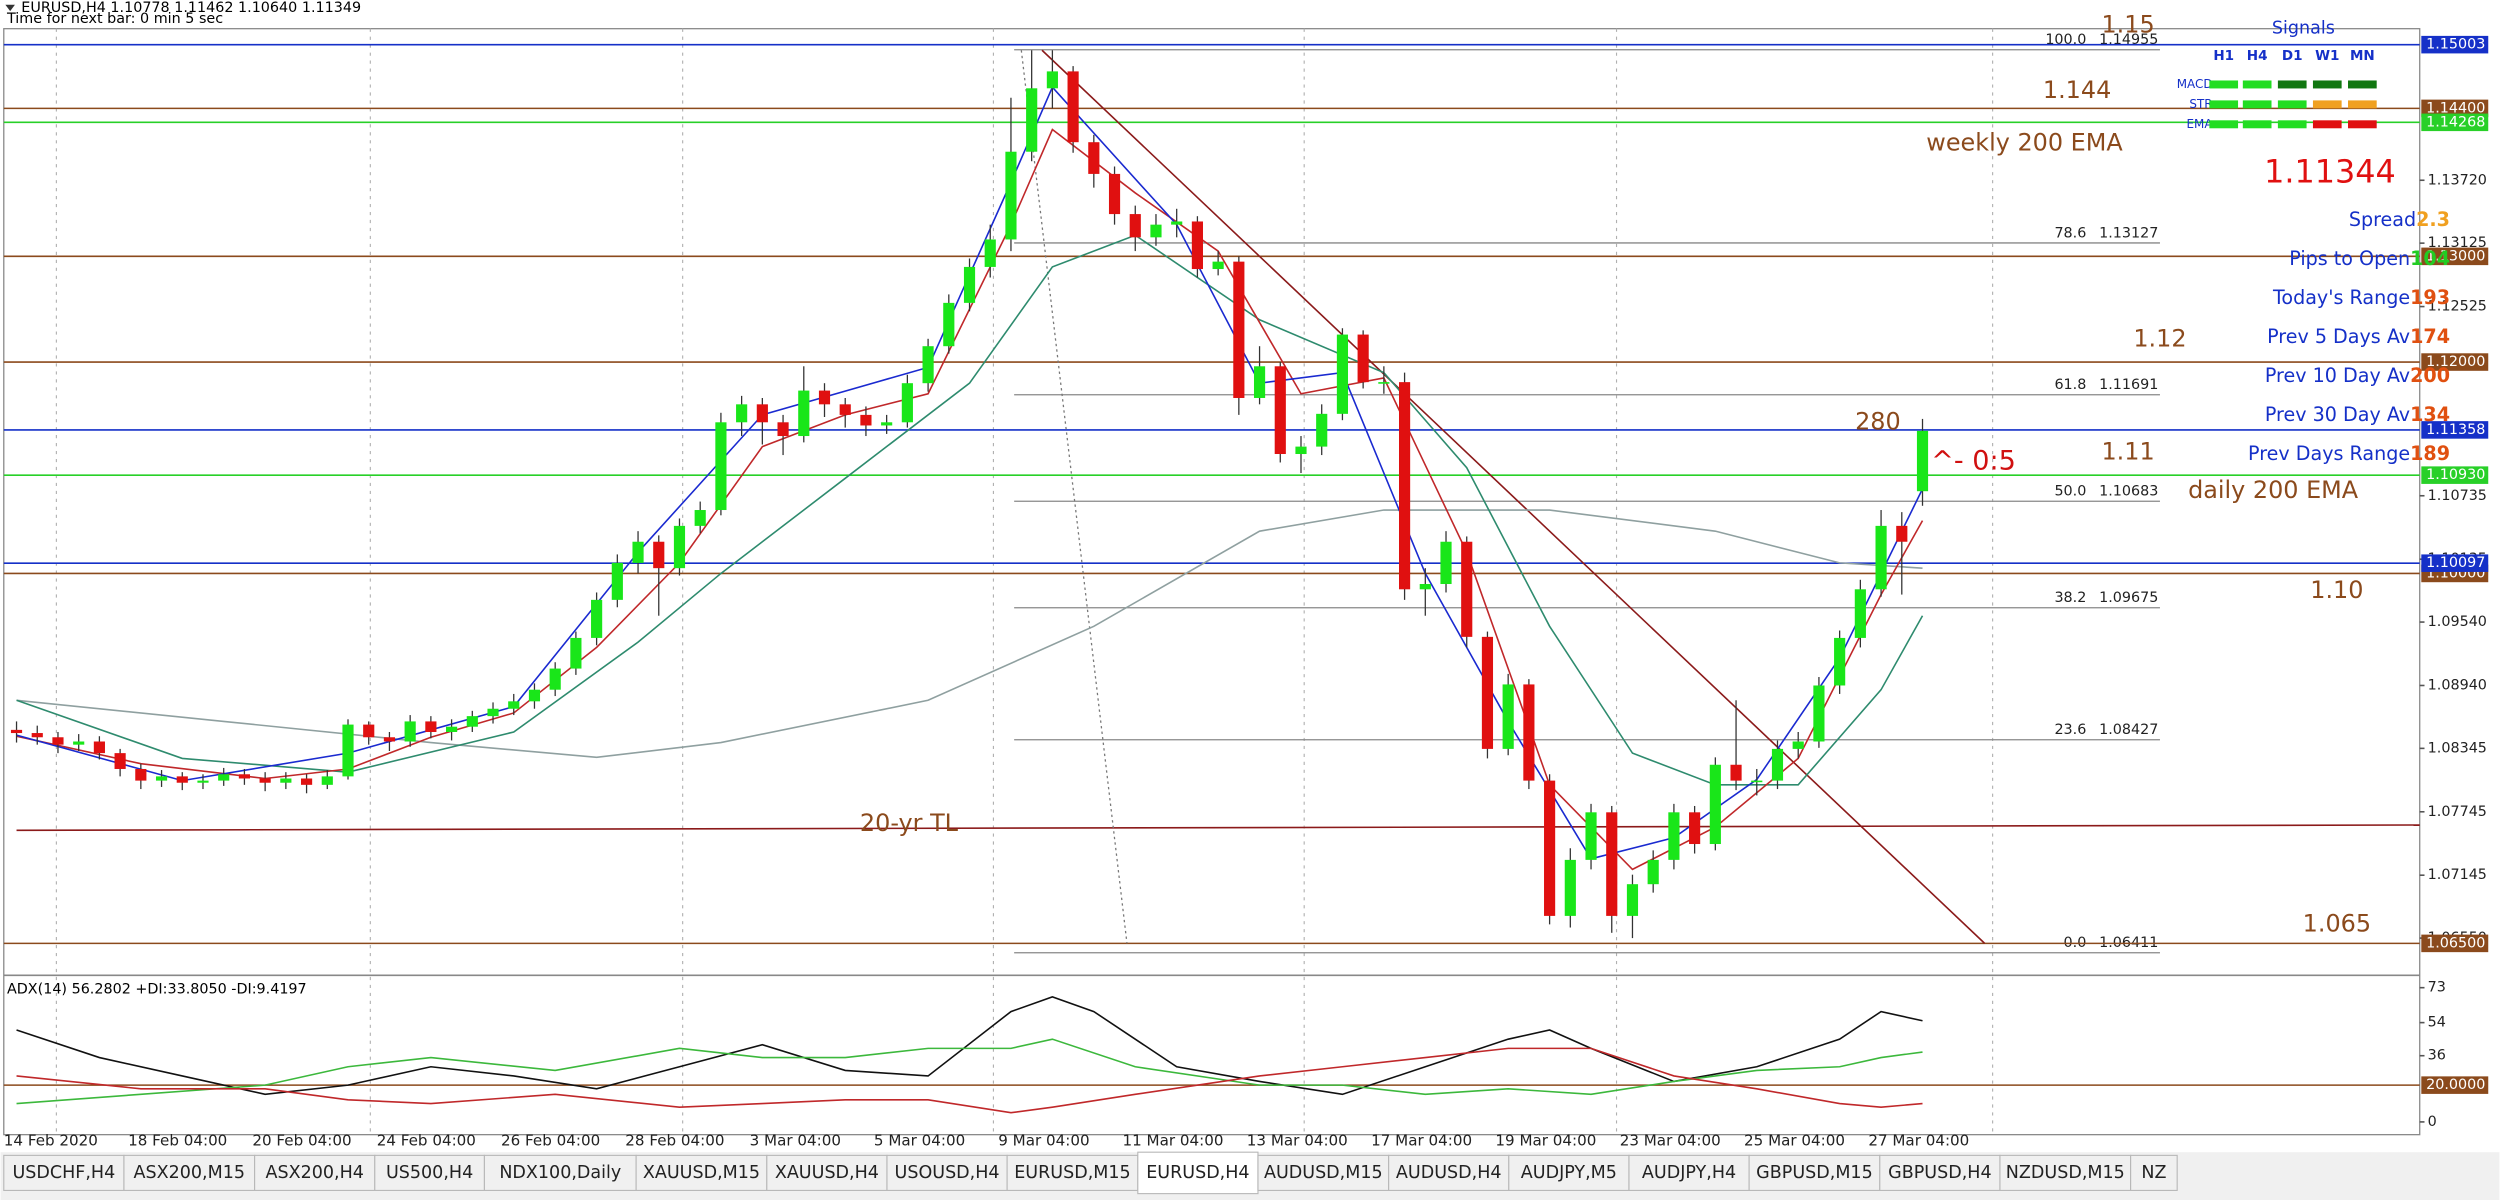 The height and width of the screenshot is (1200, 2500). Describe the element at coordinates (2457, 243) in the screenshot. I see `y-tick-label: 1.13125` at that location.